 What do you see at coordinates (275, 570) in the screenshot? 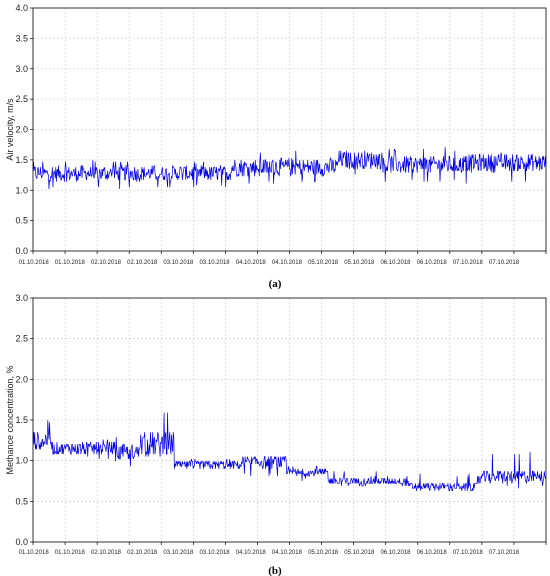
I see `caption-b: (b)` at bounding box center [275, 570].